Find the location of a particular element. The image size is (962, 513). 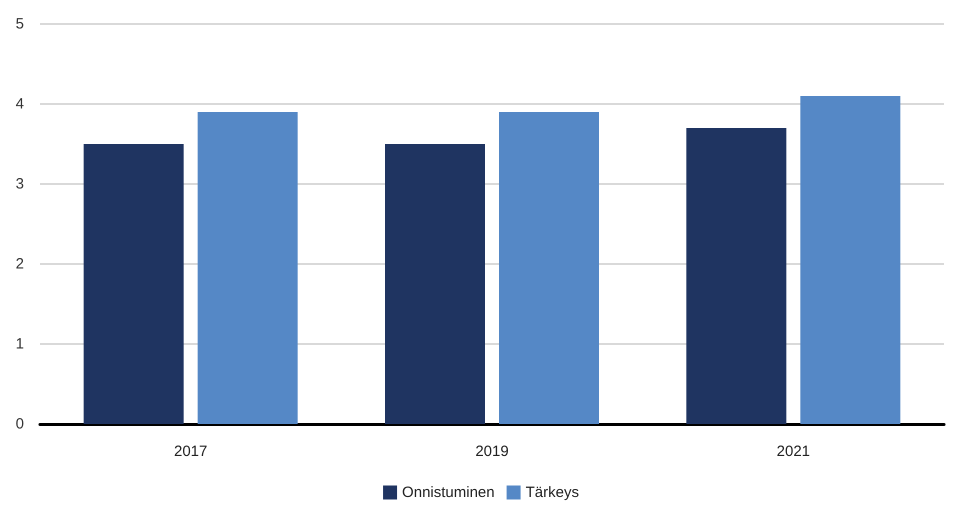

x-tick-label: 2017 is located at coordinates (191, 451).